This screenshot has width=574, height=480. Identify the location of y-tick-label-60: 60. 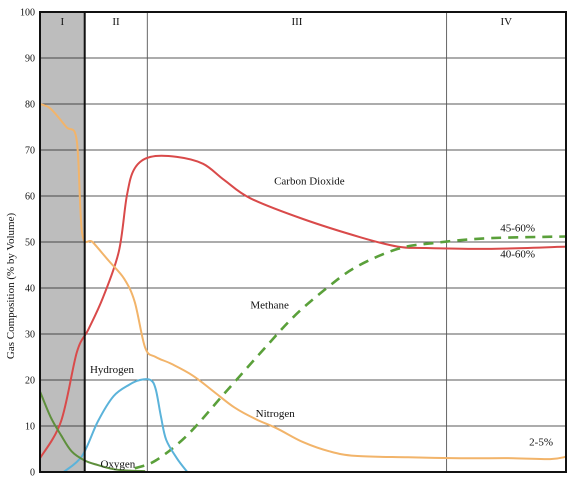
(30, 197).